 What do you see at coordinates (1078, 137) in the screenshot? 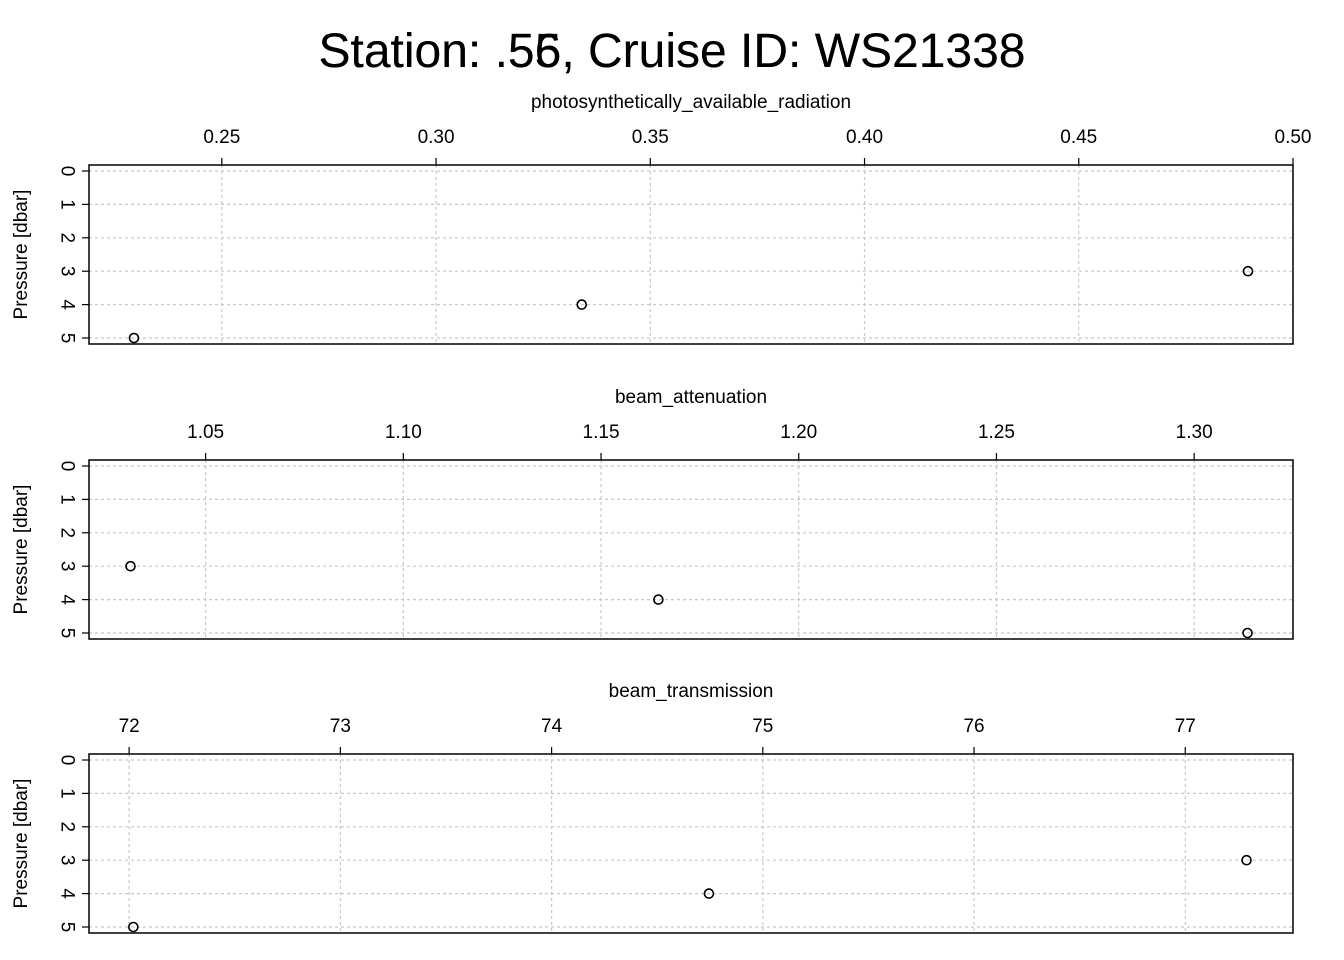
I see `x-tick-label: 0.45` at bounding box center [1078, 137].